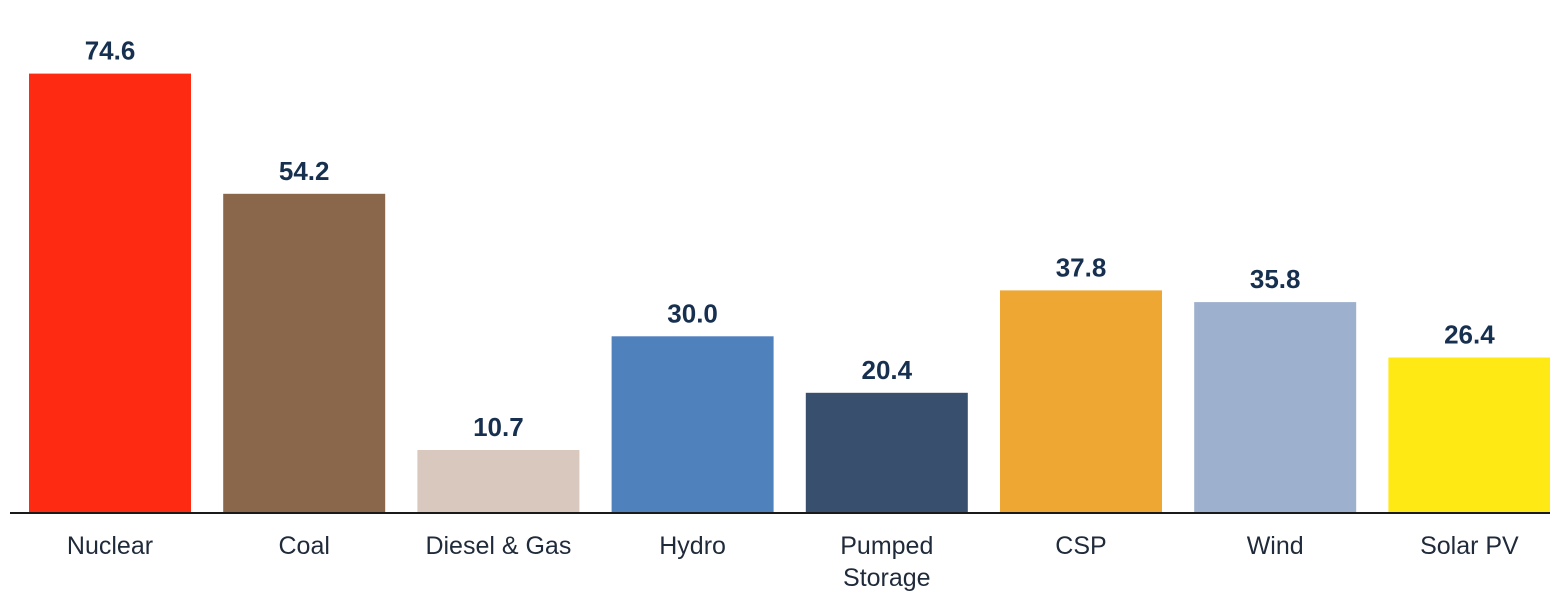  I want to click on bar-csp, so click(1081, 401).